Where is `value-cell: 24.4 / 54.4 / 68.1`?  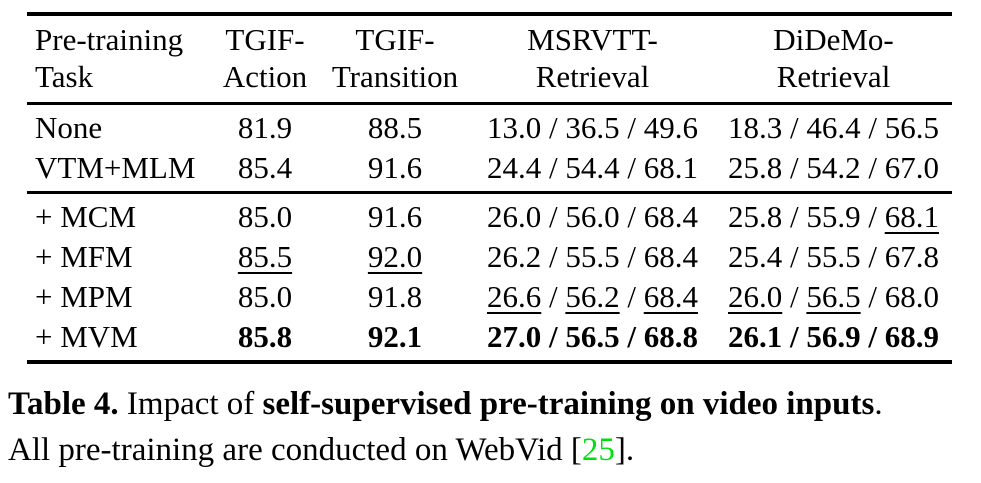
value-cell: 24.4 / 54.4 / 68.1 is located at coordinates (592, 170).